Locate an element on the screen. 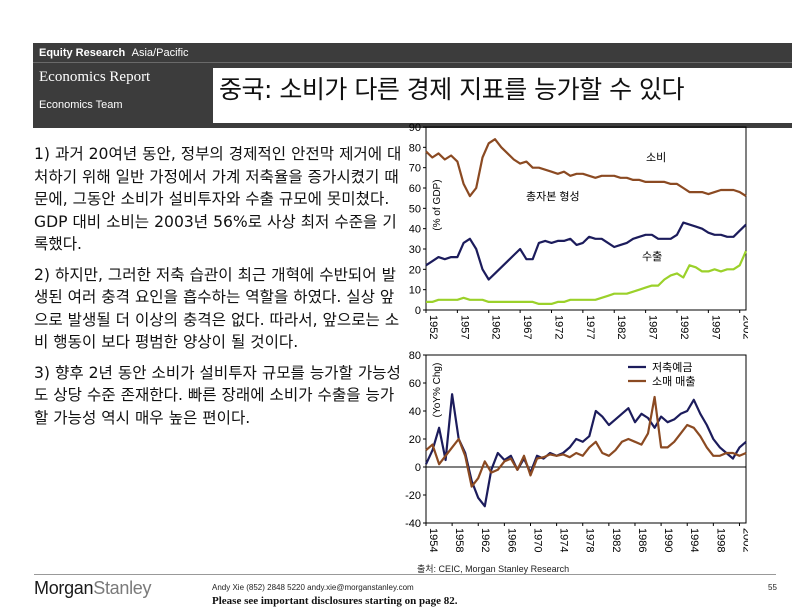  x-tick-label: 1997 is located at coordinates (715, 327).